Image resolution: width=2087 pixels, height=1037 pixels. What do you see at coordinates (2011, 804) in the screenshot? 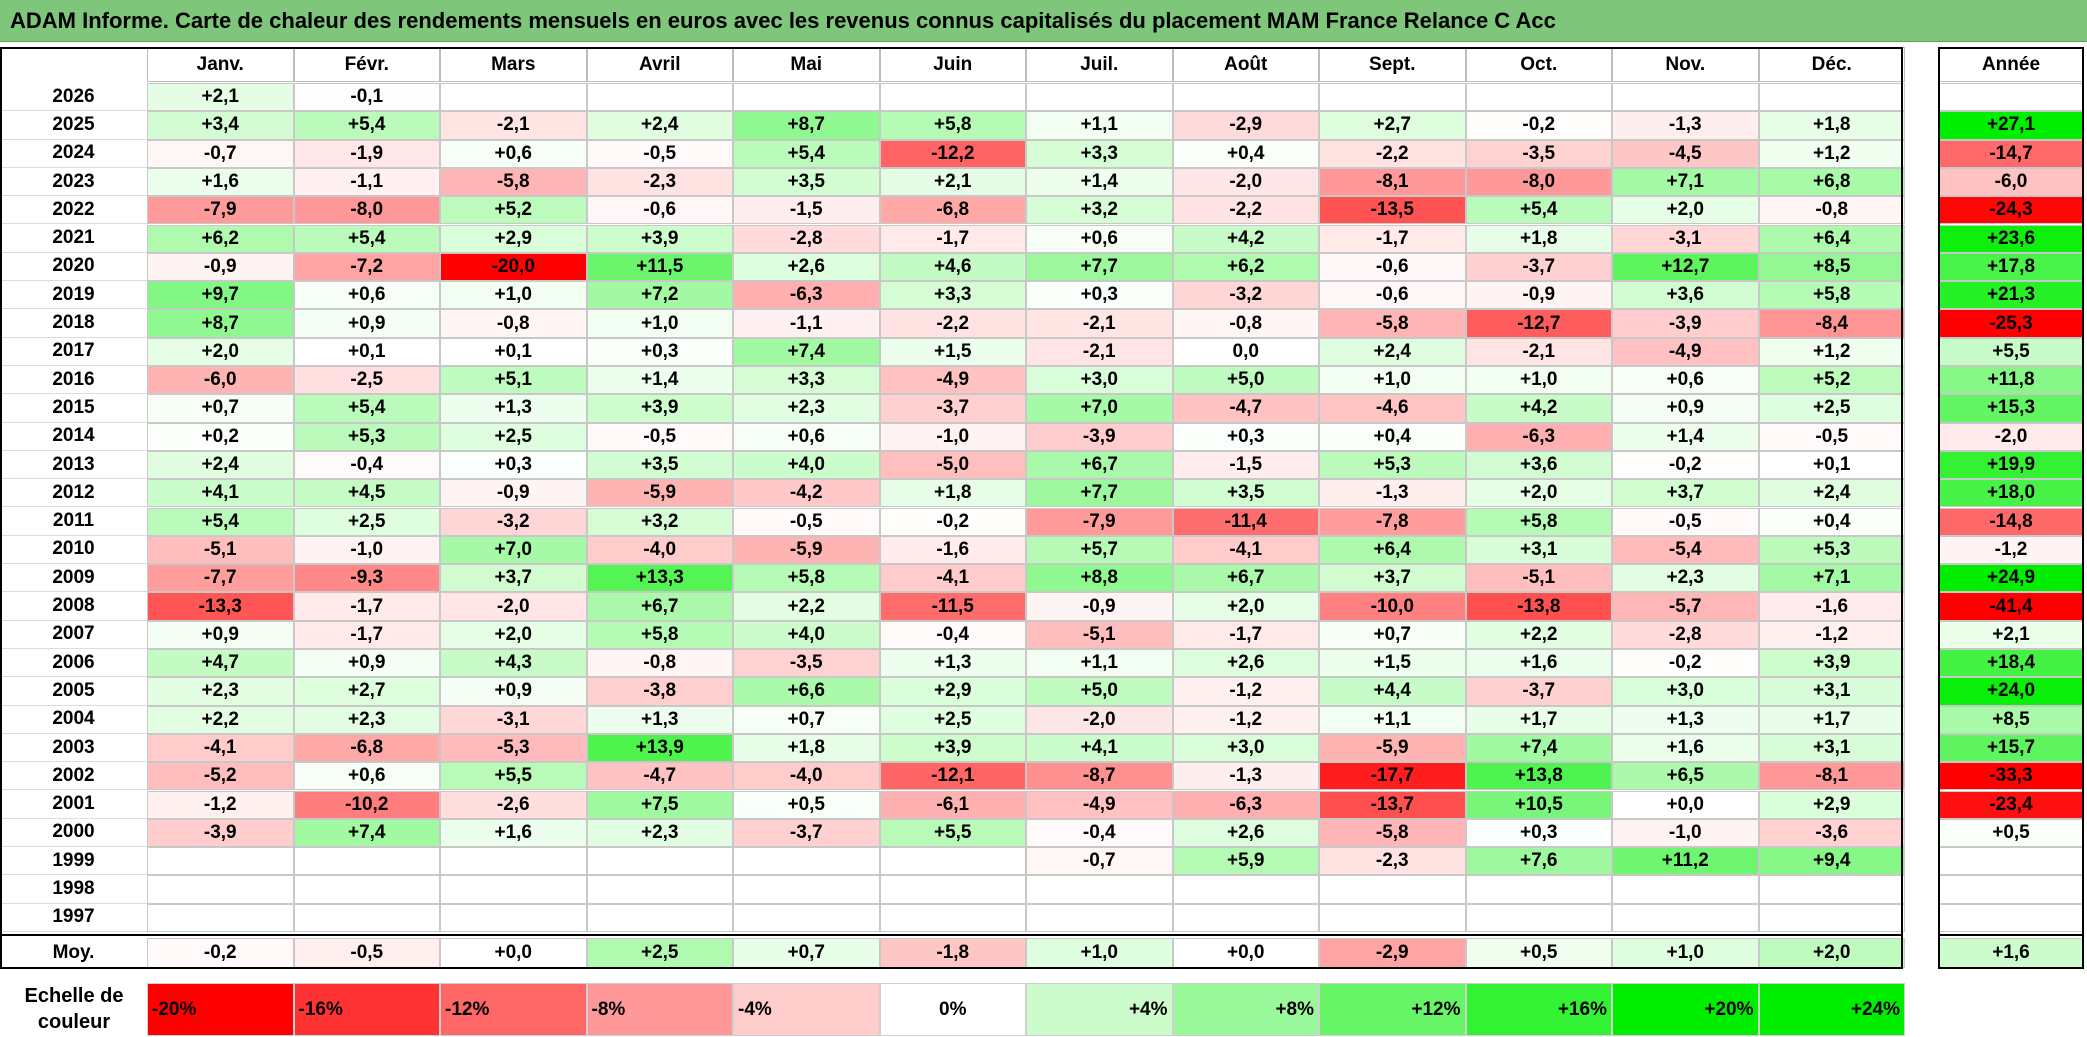
I see `annual-cell: -23,4` at bounding box center [2011, 804].